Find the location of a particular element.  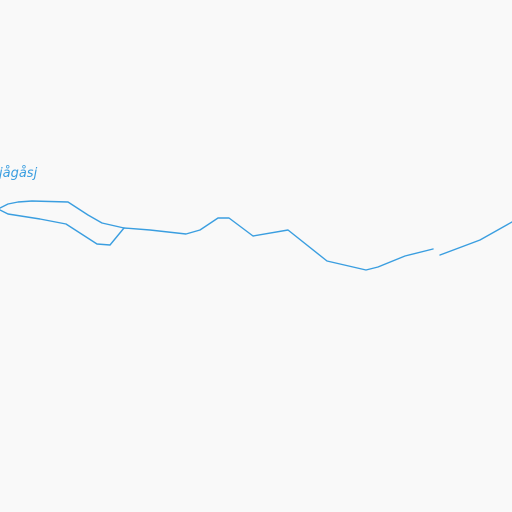

river-channel-north is located at coordinates (62, 214).